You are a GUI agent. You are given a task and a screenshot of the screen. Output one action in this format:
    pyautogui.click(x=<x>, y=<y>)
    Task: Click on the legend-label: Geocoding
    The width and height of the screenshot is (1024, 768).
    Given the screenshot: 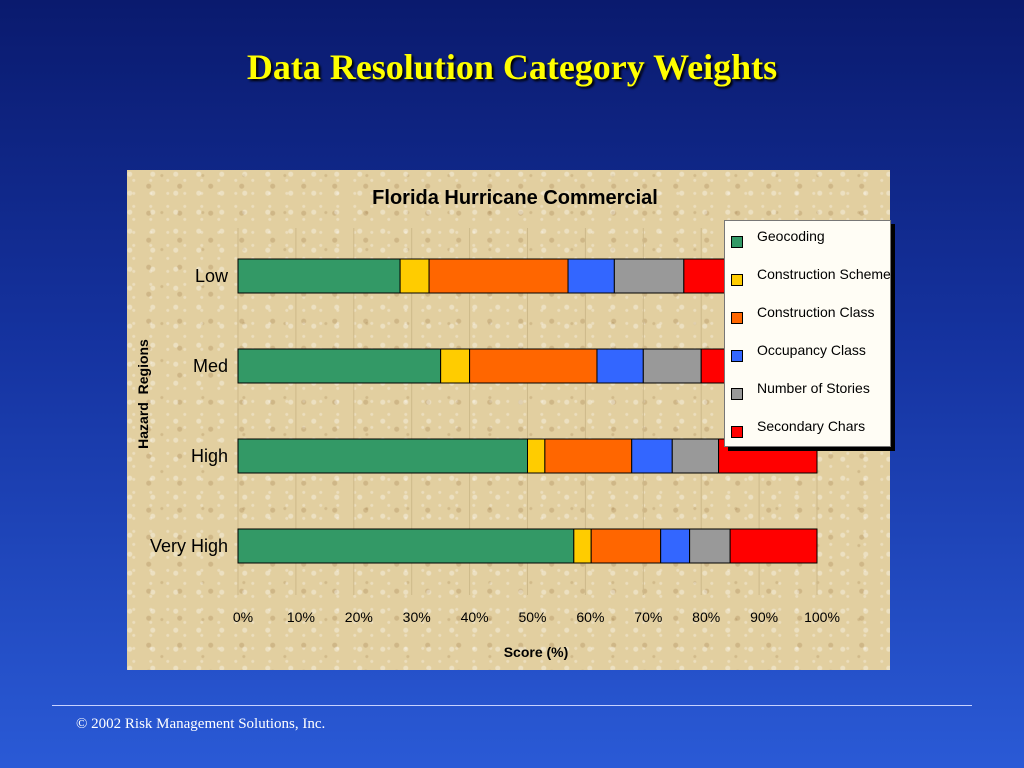 What is the action you would take?
    pyautogui.click(x=791, y=236)
    